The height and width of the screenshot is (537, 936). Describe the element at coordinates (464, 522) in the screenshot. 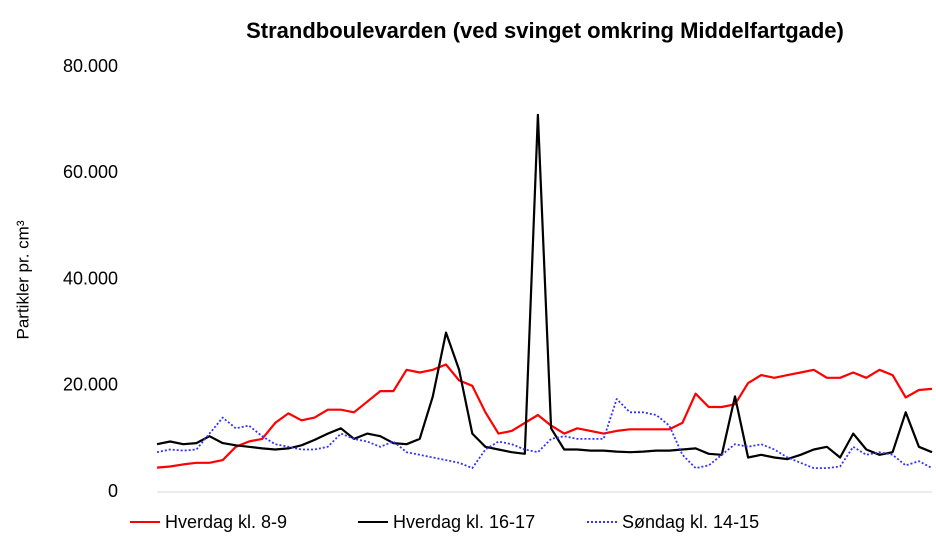

I see `legend-label: Hverdag kl. 16-17` at that location.